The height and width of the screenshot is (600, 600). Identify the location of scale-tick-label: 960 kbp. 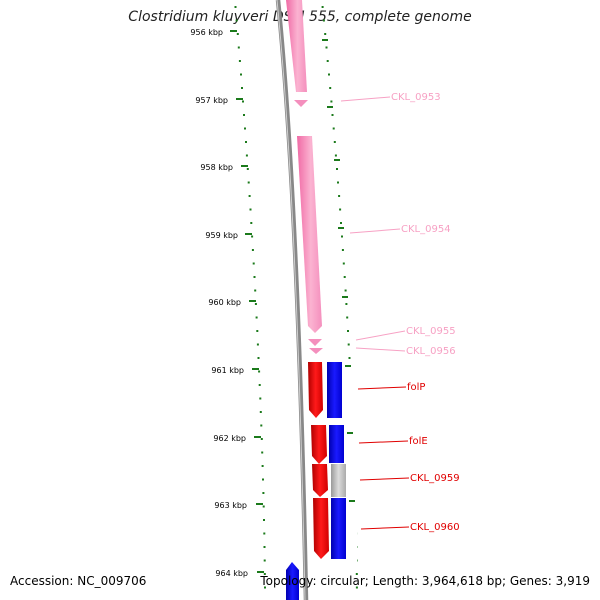
(224, 302).